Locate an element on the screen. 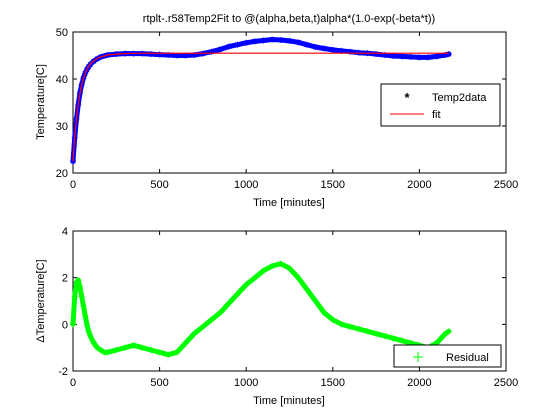  temperature-y-tick-label: 30 is located at coordinates (62, 127).